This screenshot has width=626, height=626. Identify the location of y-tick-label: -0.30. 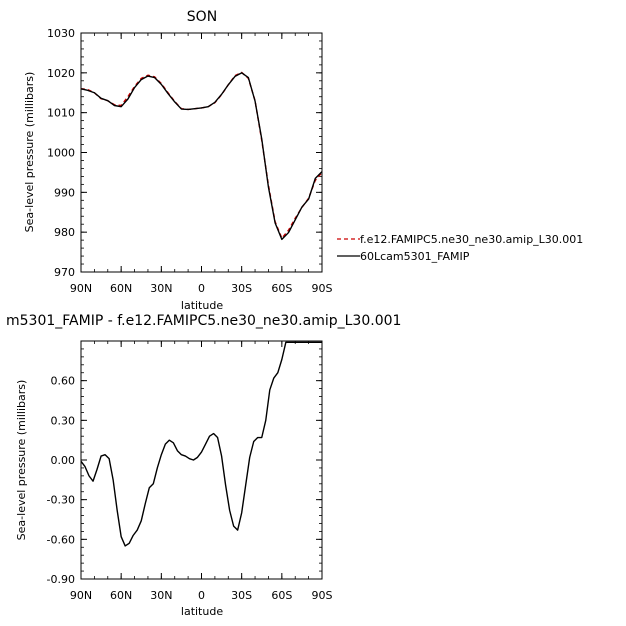
(61, 500).